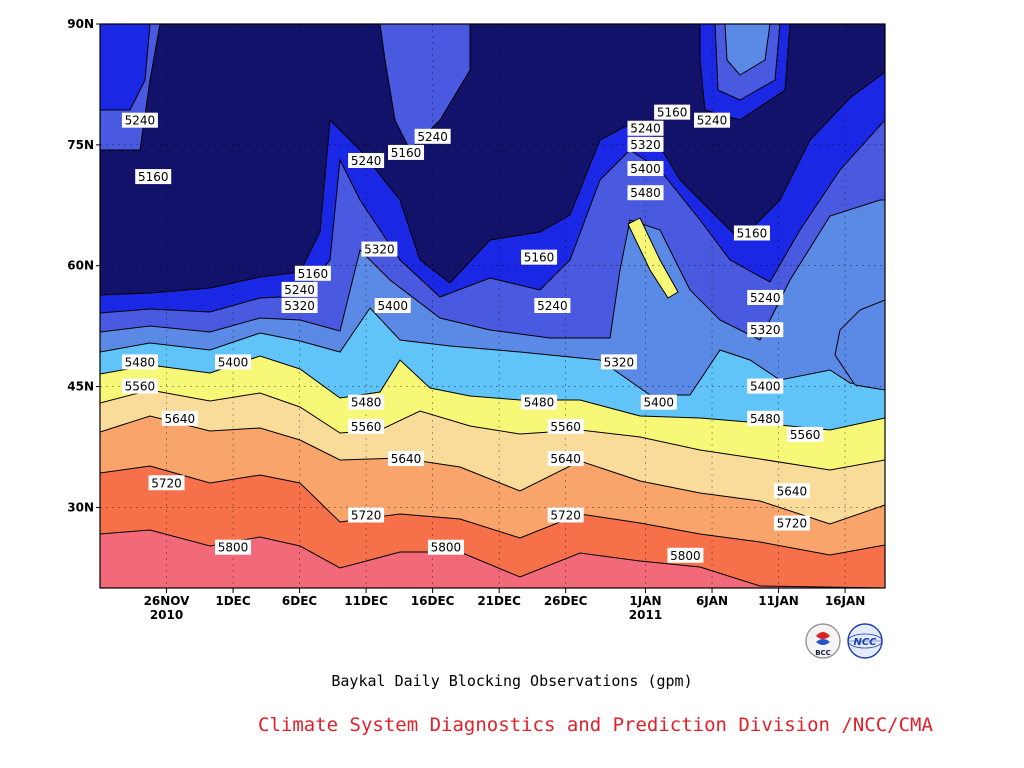  What do you see at coordinates (865, 641) in the screenshot?
I see `ncc-logo: NCC` at bounding box center [865, 641].